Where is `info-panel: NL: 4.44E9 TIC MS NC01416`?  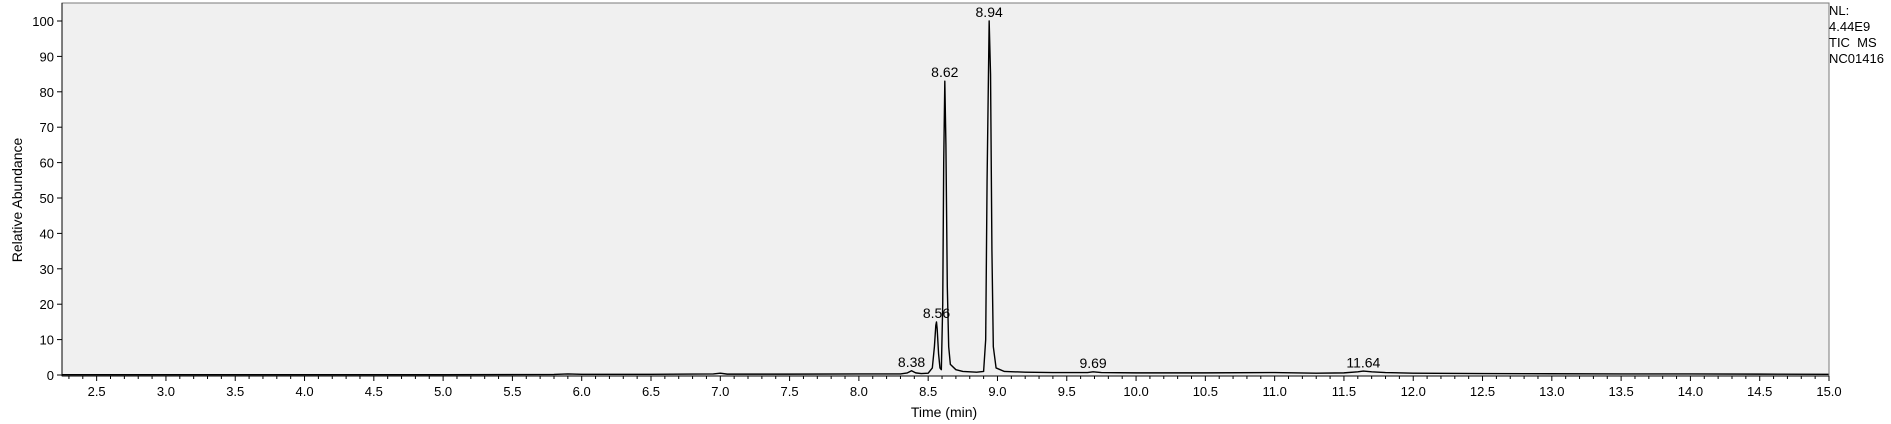
info-panel: NL: 4.44E9 TIC MS NC01416 is located at coordinates (1856, 35).